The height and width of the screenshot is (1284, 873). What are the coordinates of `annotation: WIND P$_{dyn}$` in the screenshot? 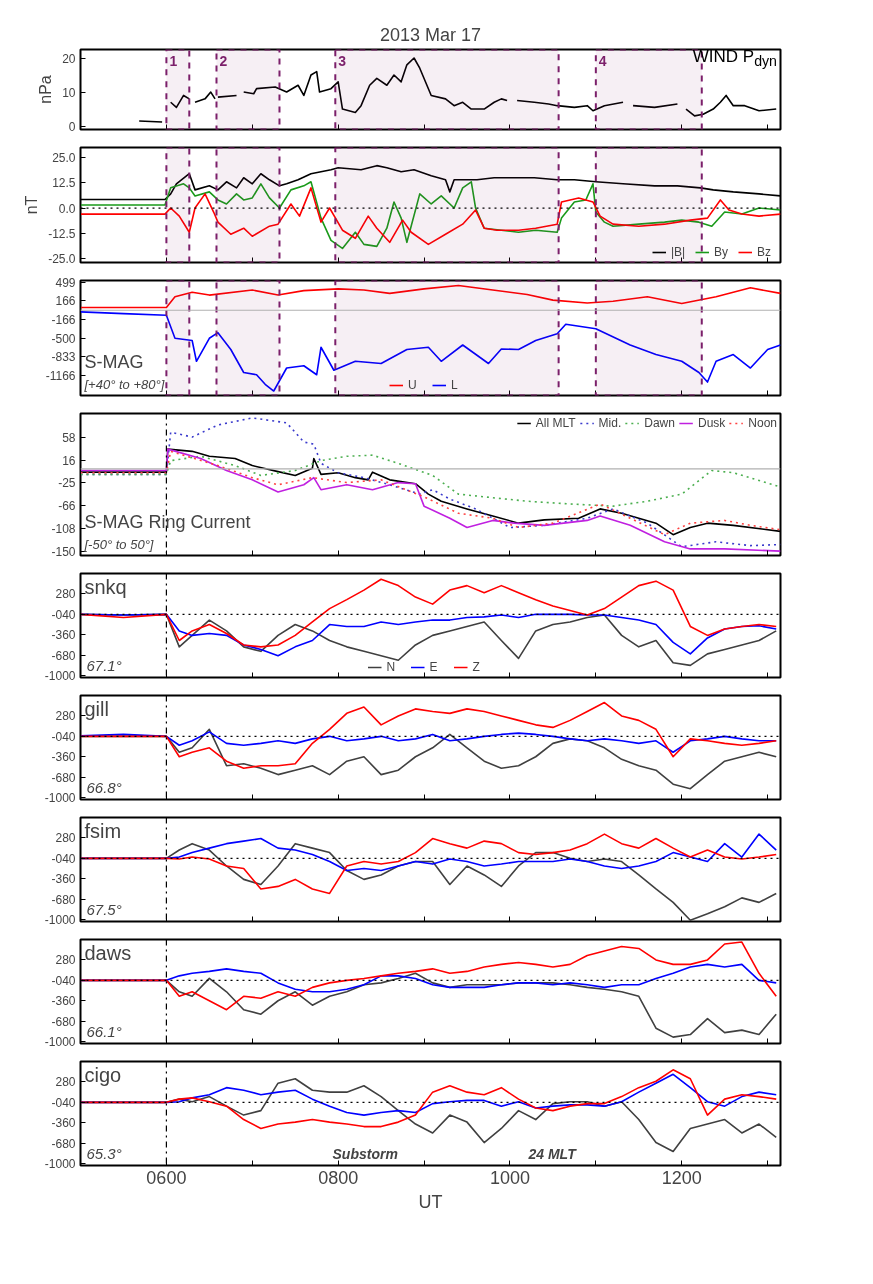 It's located at (734, 59).